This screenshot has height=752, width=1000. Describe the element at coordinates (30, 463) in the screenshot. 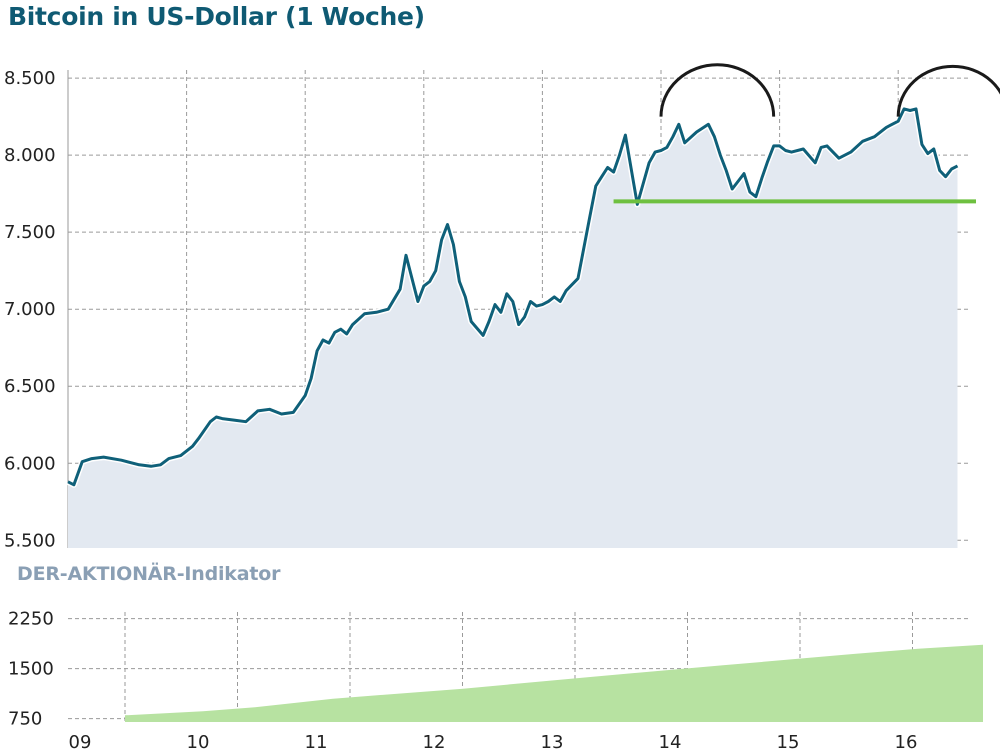

I see `price-y-tick-label: 6.000` at that location.